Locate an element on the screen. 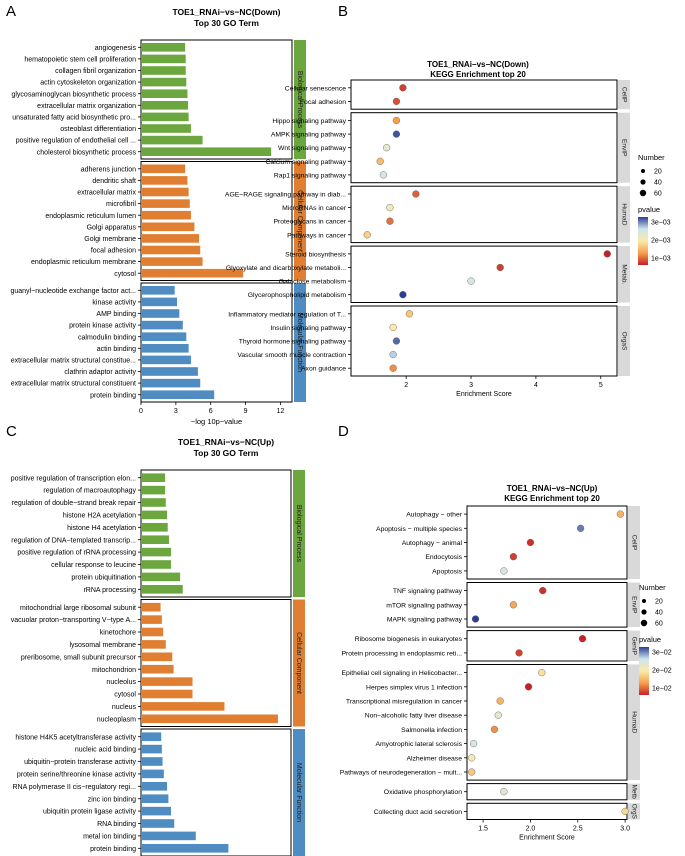 The image size is (685, 856). y-tick-label: Transcriptional misregulation in cancer is located at coordinates (404, 702).